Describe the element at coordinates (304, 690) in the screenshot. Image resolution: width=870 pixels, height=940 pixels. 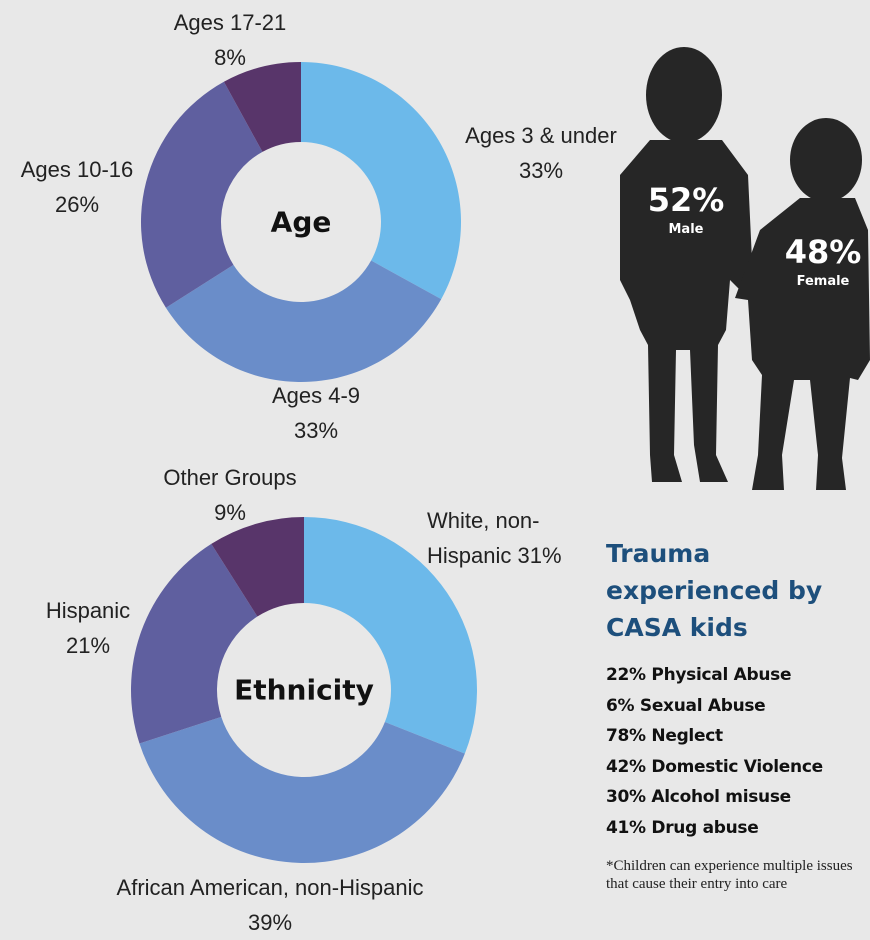
I see `donut-center-title: Ethnicity` at that location.